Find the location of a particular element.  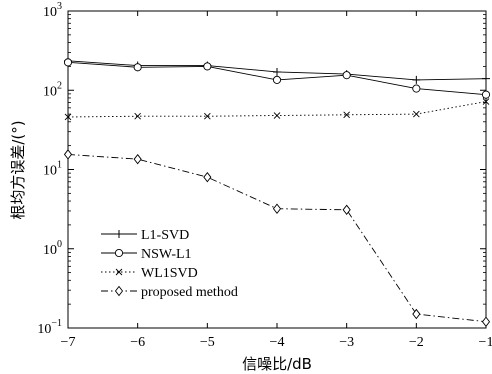

legend-entry: NSW-L1 is located at coordinates (146, 254).